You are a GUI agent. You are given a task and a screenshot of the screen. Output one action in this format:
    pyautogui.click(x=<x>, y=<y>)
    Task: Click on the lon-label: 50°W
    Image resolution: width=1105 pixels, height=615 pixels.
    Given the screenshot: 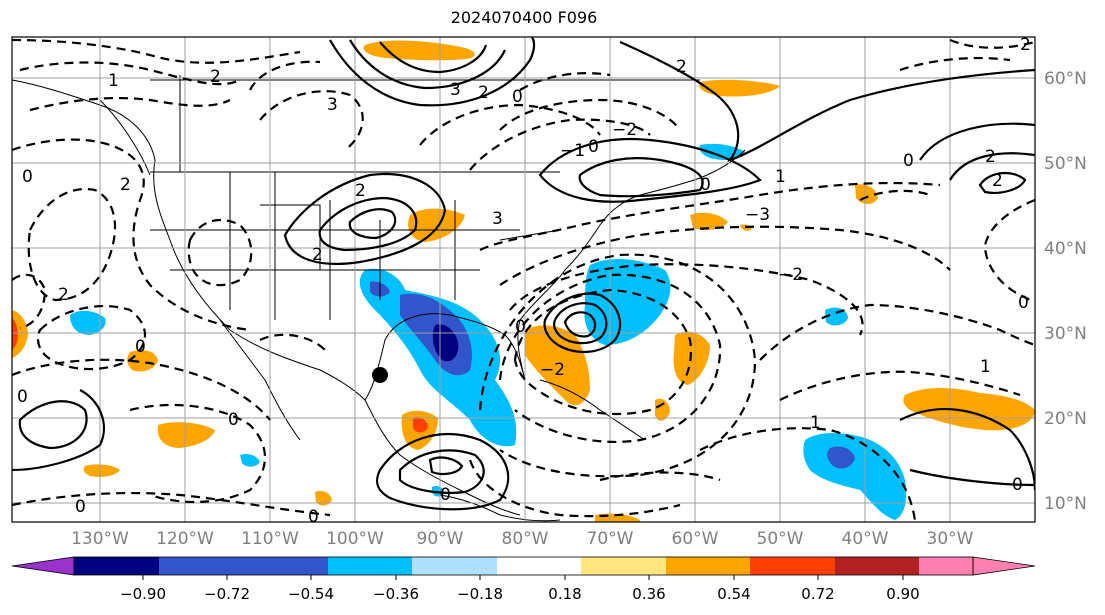 What is the action you would take?
    pyautogui.click(x=780, y=539)
    